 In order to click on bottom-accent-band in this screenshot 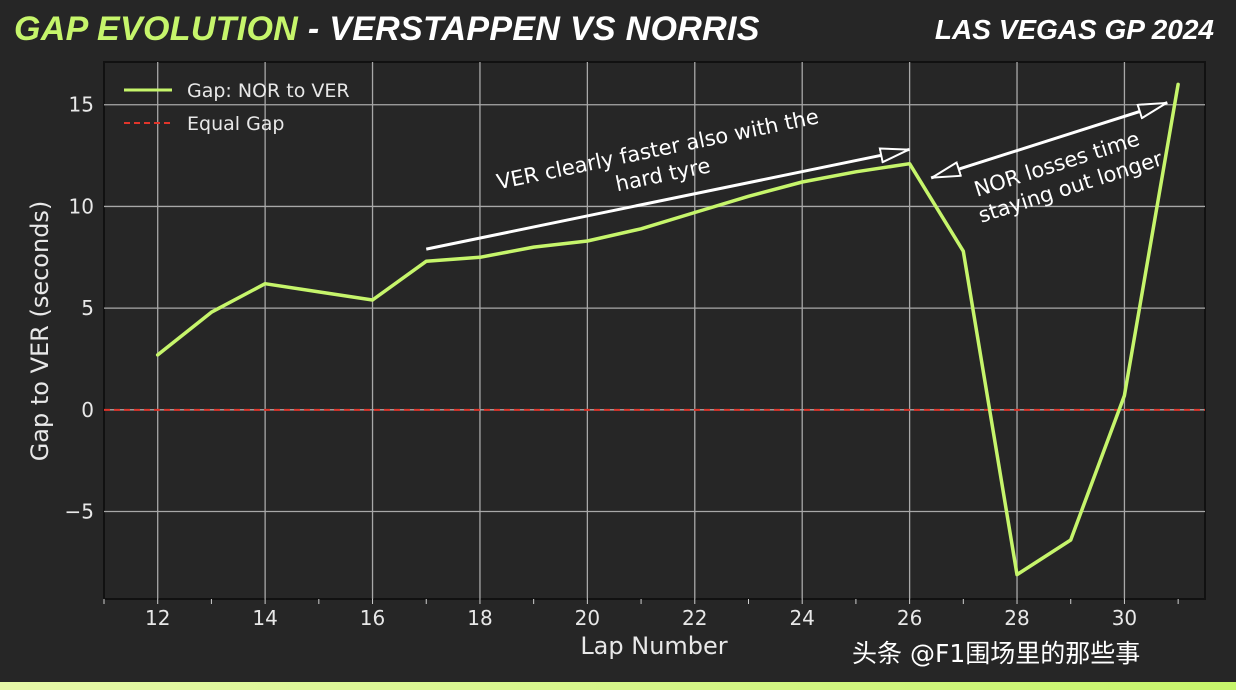, I will do `click(618, 686)`.